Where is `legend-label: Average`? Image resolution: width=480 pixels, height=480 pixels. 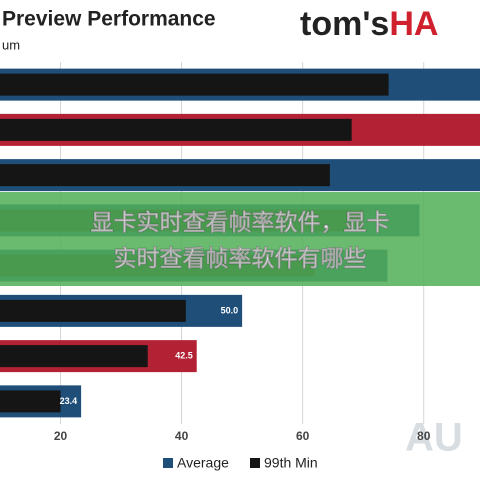
legend-label: Average is located at coordinates (203, 463).